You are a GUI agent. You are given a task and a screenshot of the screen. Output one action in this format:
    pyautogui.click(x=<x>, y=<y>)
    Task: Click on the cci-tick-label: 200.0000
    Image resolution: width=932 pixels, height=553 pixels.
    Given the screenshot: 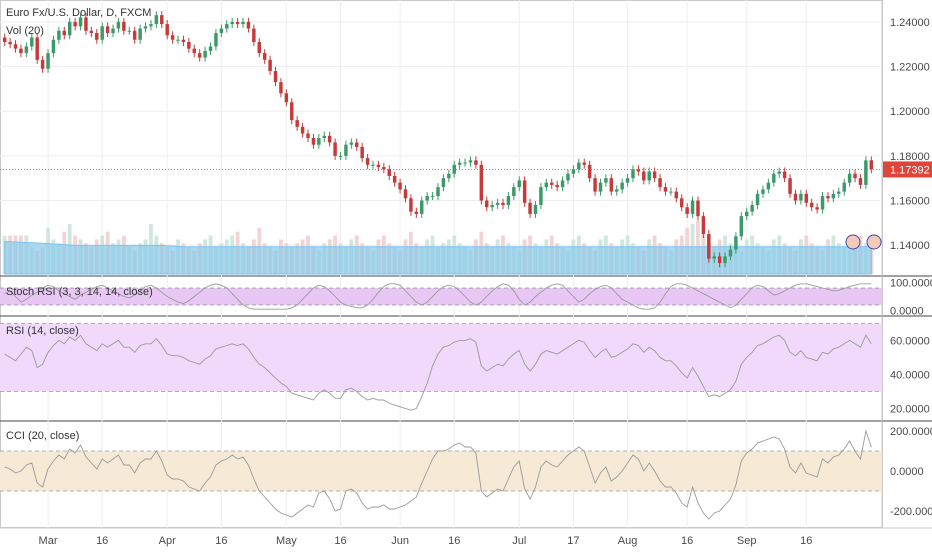 What is the action you would take?
    pyautogui.click(x=911, y=432)
    